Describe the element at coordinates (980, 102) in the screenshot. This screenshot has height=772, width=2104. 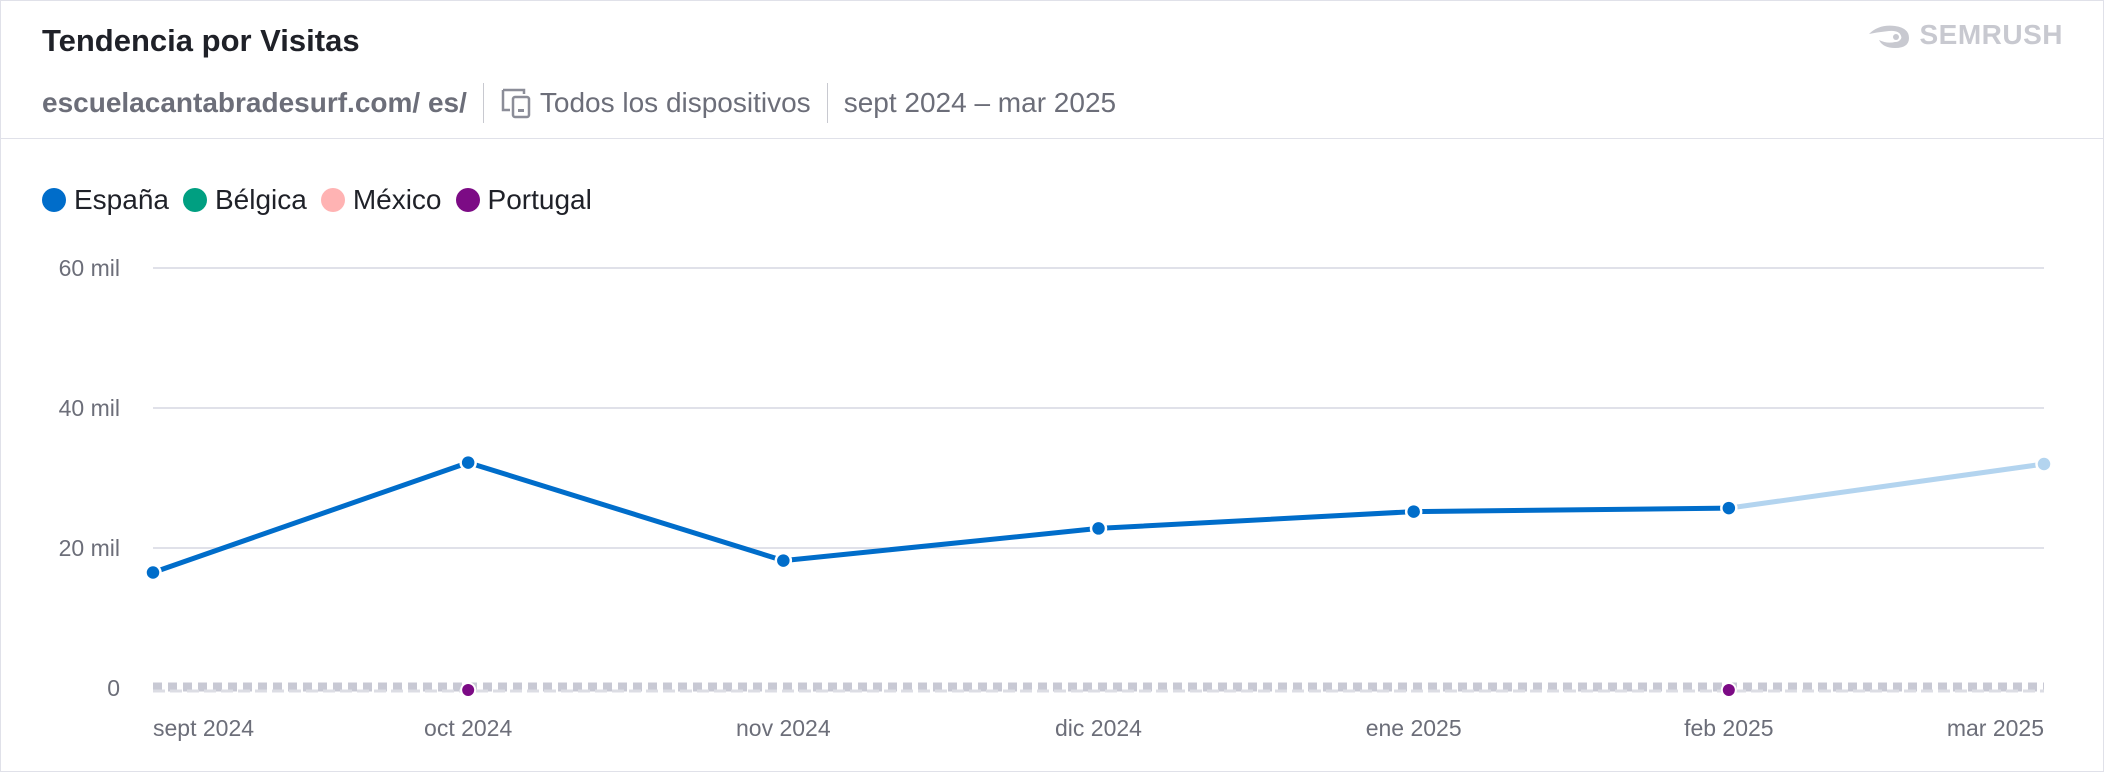
I see `date-range-label: sept 2024 – mar 2025` at that location.